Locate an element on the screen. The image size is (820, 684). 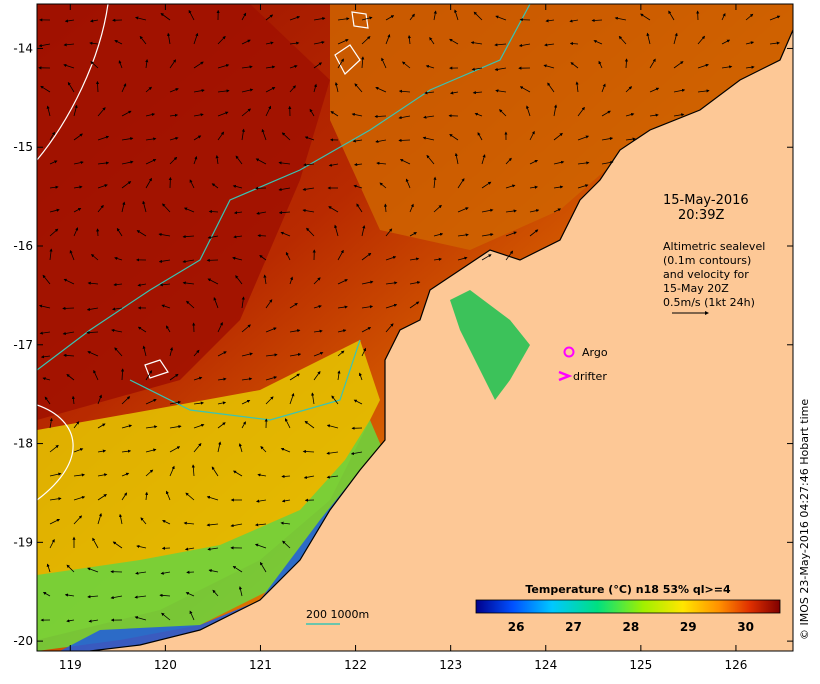
lon-tick-label: 120 is located at coordinates (165, 665).